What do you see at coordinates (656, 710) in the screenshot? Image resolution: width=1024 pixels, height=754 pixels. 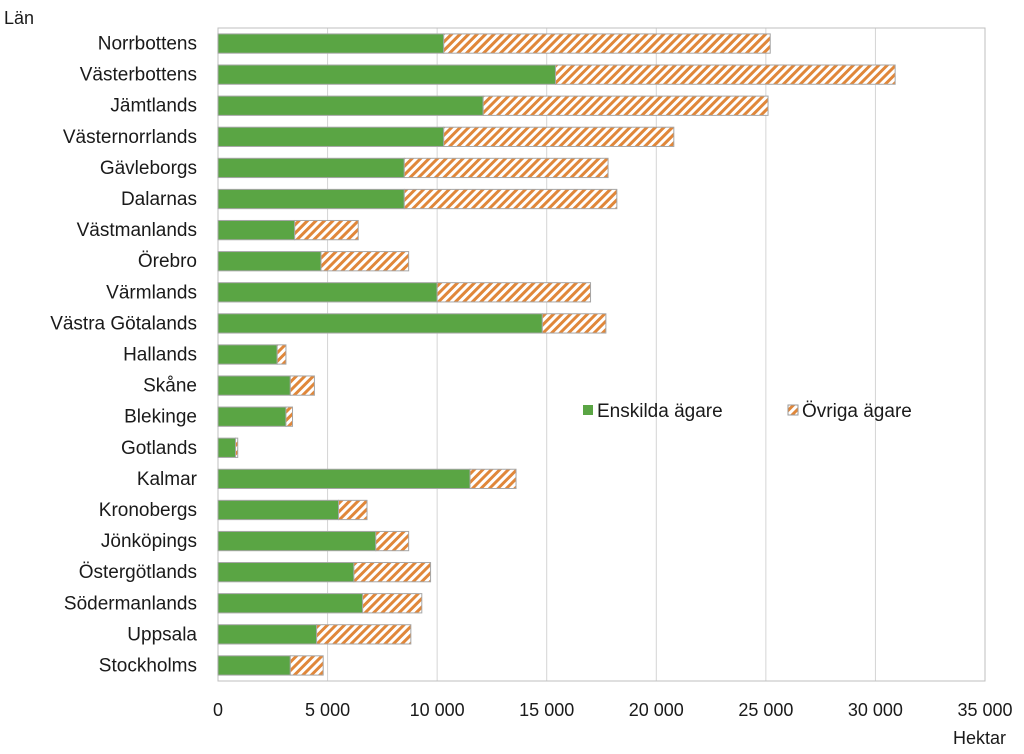 I see `x-tick-label: 20 000` at bounding box center [656, 710].